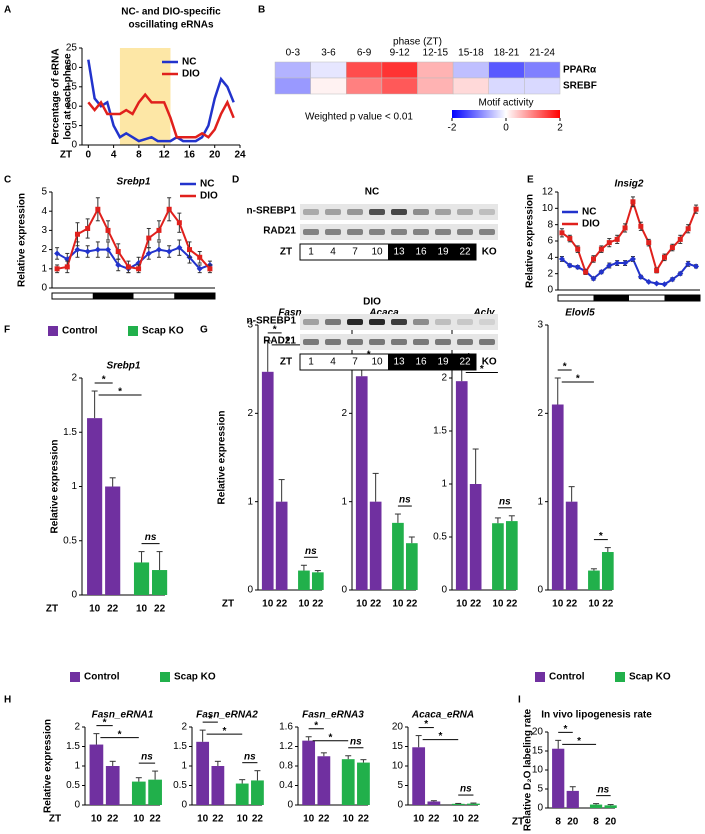 The image size is (705, 834). I want to click on y-tick-label: 10, so click(72, 106).